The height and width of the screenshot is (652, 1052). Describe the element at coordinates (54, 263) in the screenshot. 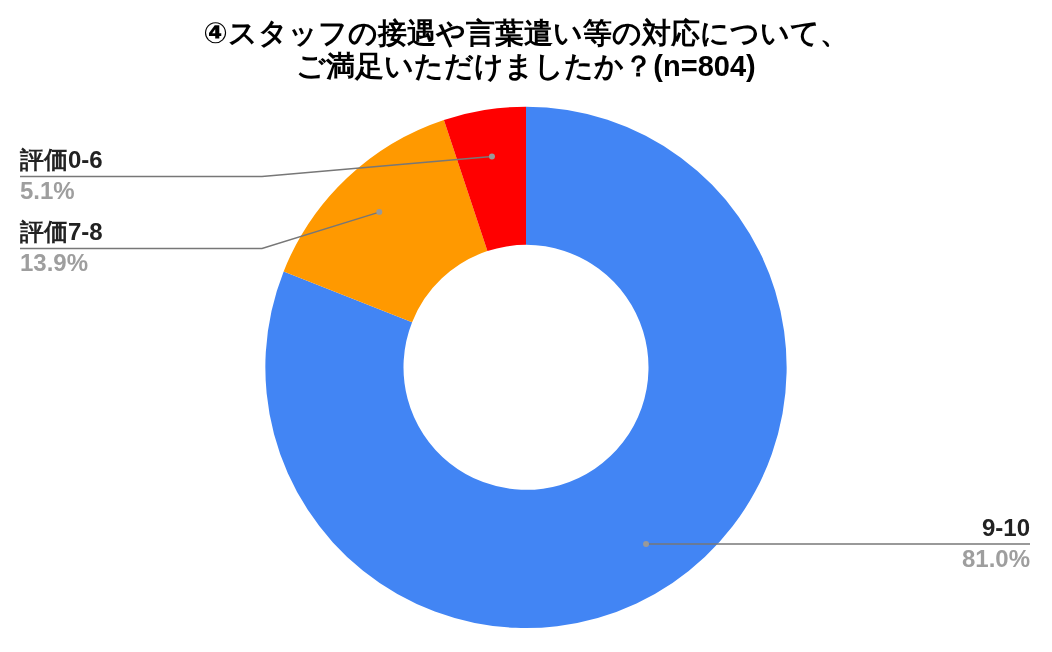

I see `data-label: 13.9%` at that location.